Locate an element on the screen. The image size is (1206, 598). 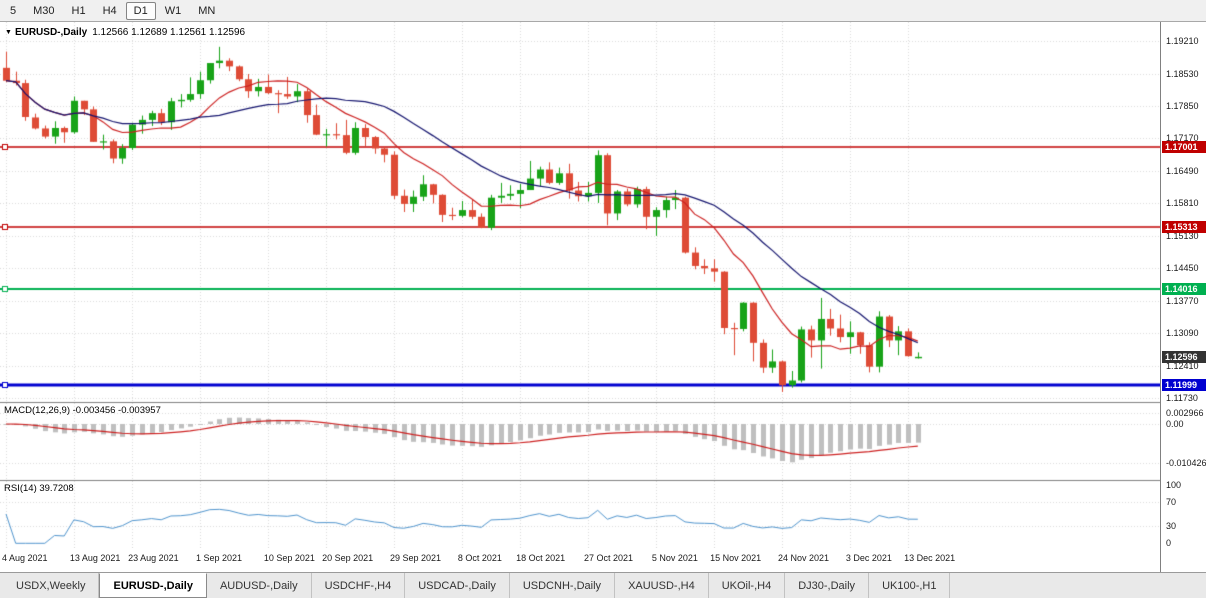
chart-symbol-label: EURUSD-,Daily is located at coordinates (51, 32).